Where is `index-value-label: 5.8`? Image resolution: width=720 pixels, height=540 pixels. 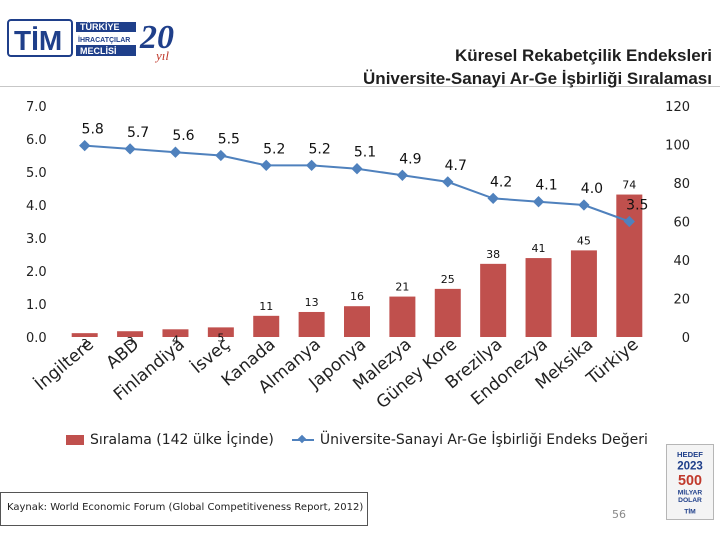
index-value-label: 5.8 is located at coordinates (93, 130).